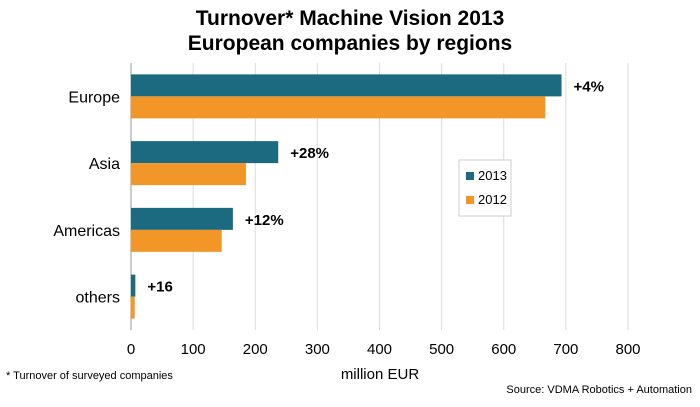  What do you see at coordinates (492, 175) in the screenshot?
I see `legend-label-2013: 2013` at bounding box center [492, 175].